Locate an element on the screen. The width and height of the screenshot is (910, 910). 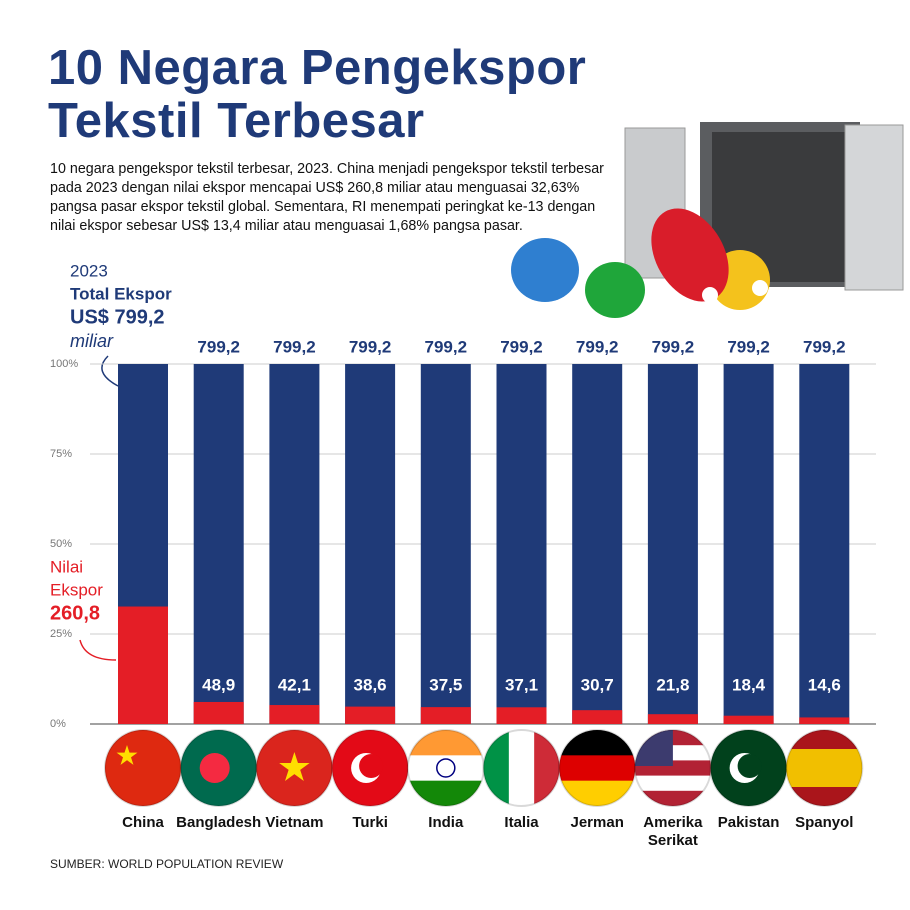
annotation: Ekspor is located at coordinates (76, 589).